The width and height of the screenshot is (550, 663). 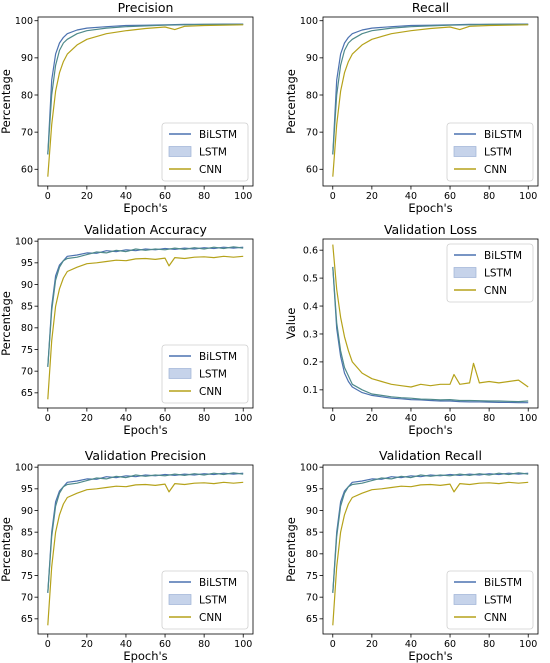 What do you see at coordinates (430, 229) in the screenshot?
I see `chart-title: Validation Loss` at bounding box center [430, 229].